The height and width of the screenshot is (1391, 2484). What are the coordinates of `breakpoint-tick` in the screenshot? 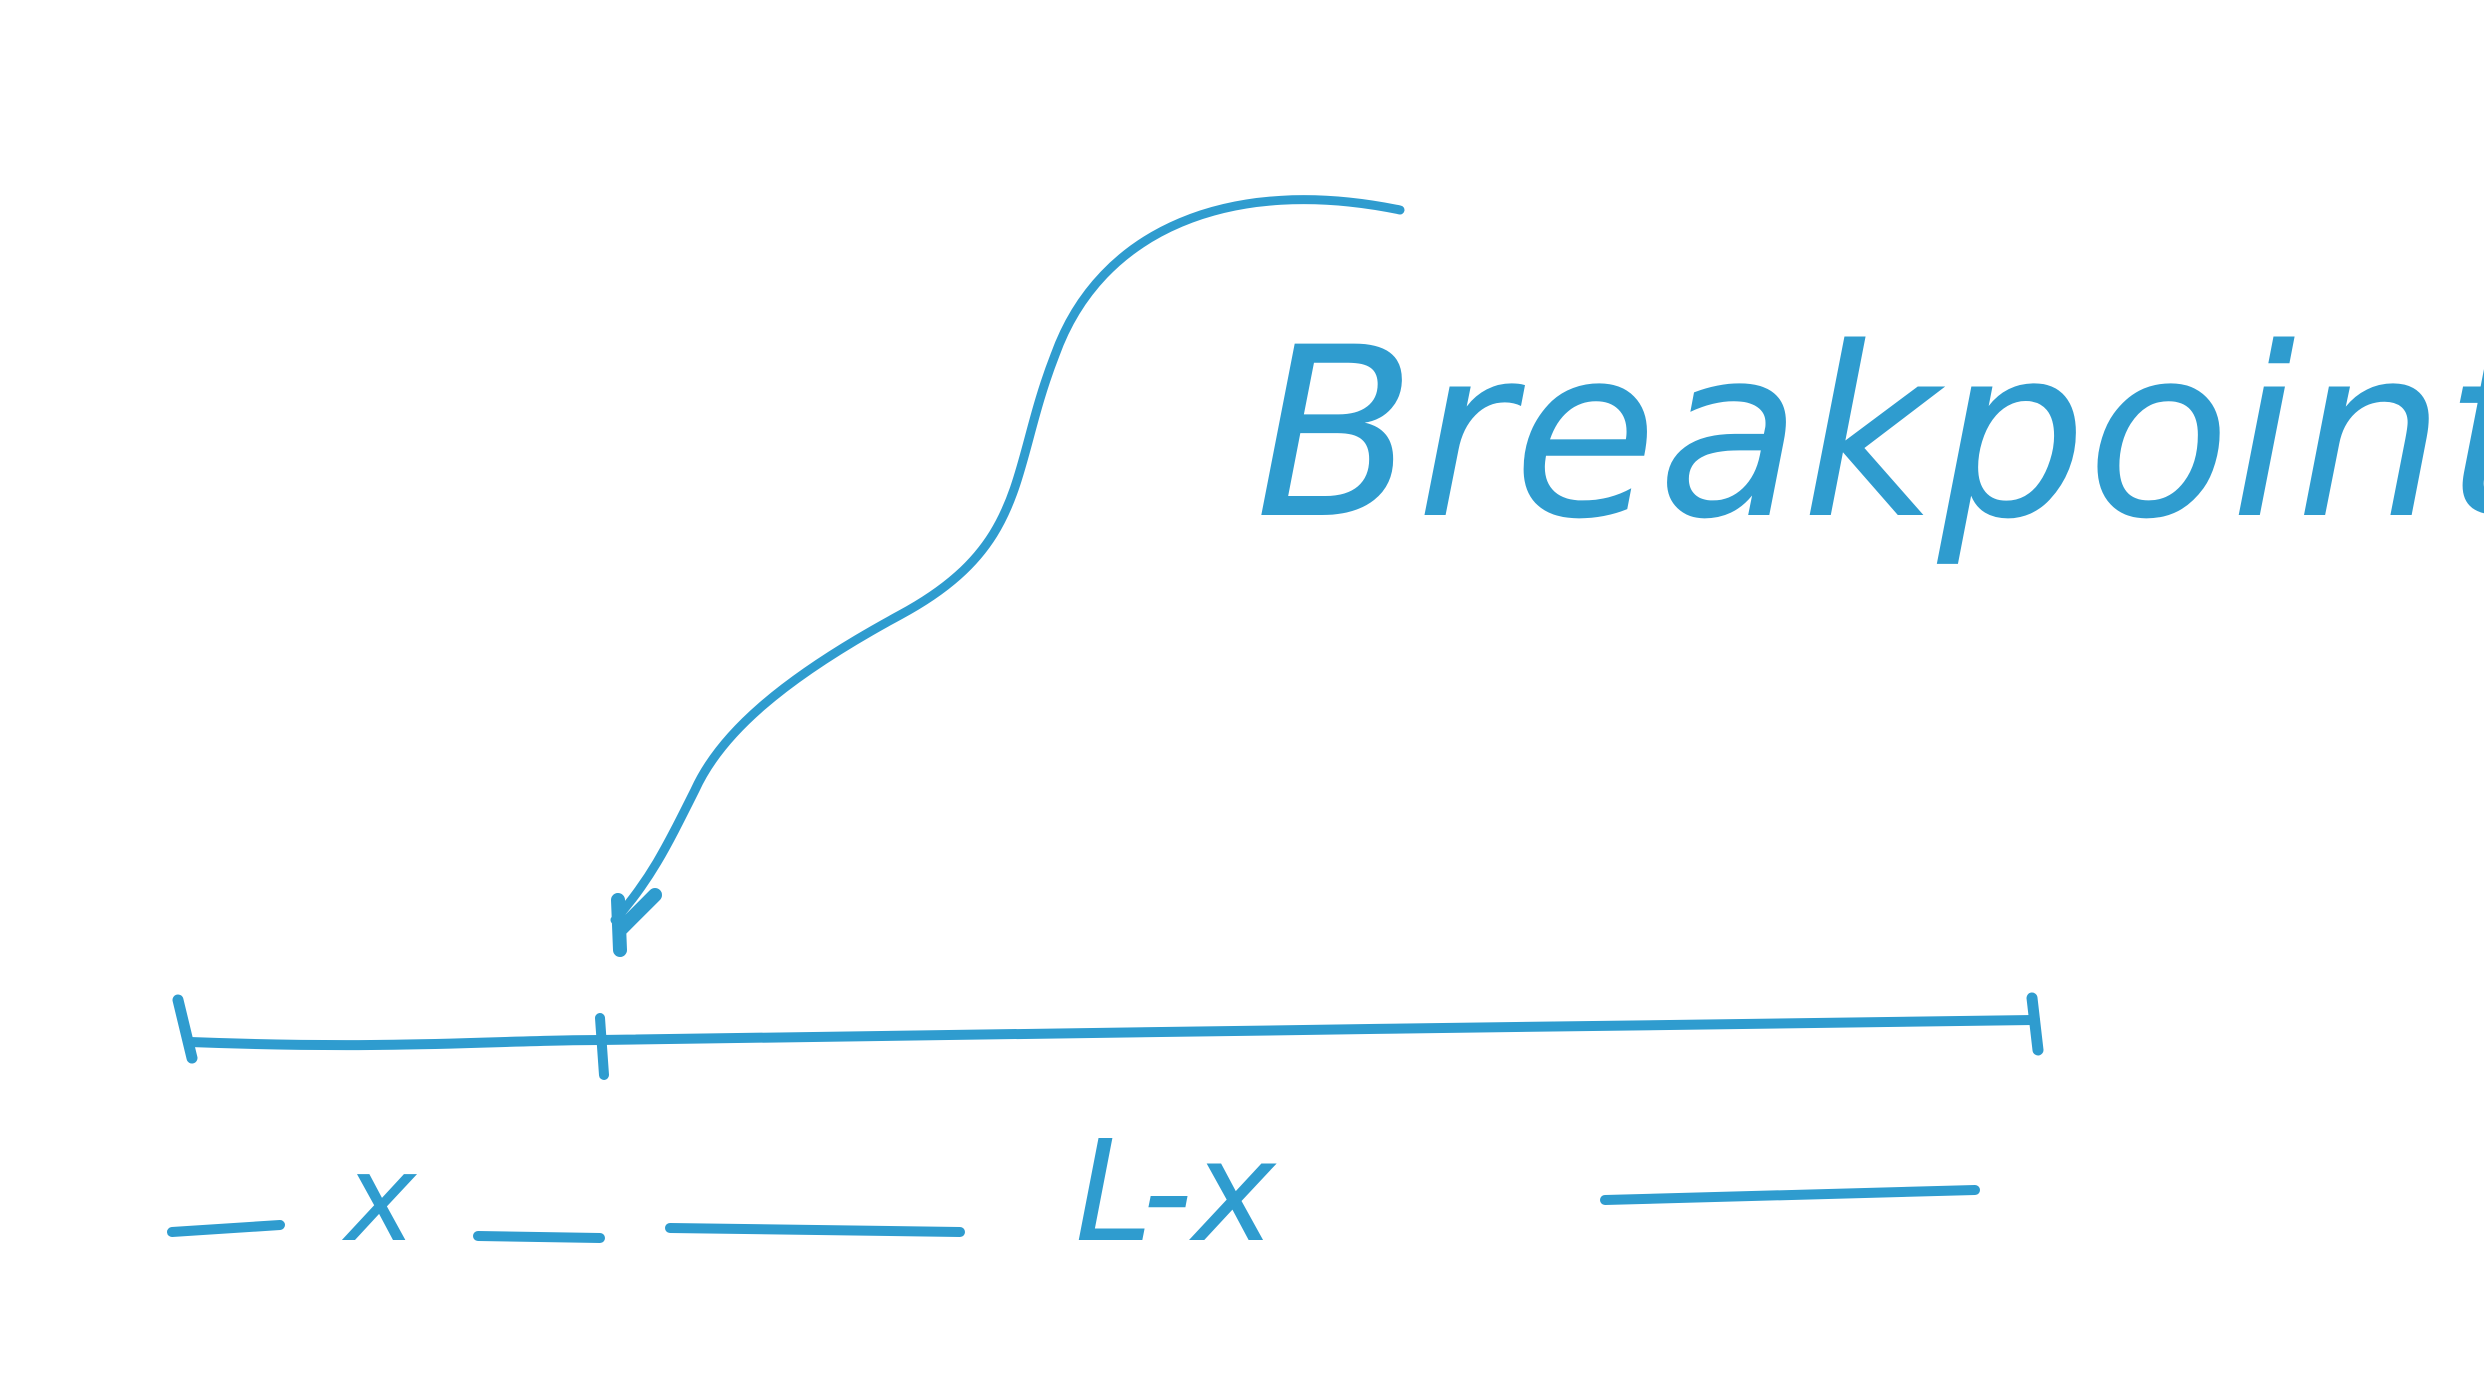 It's located at (602, 1046).